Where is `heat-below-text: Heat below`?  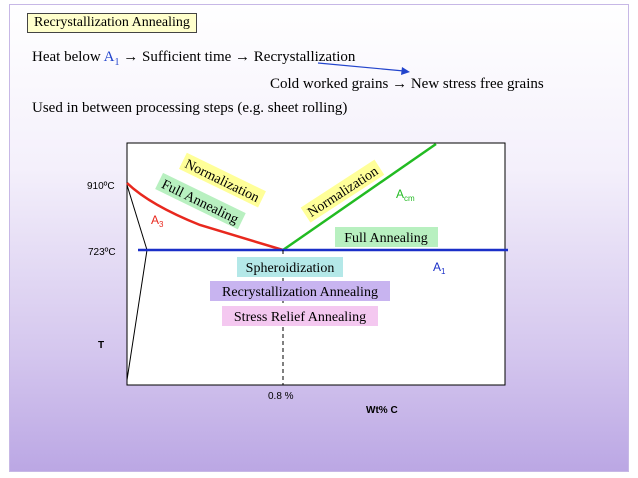
heat-below-text: Heat below is located at coordinates (68, 57).